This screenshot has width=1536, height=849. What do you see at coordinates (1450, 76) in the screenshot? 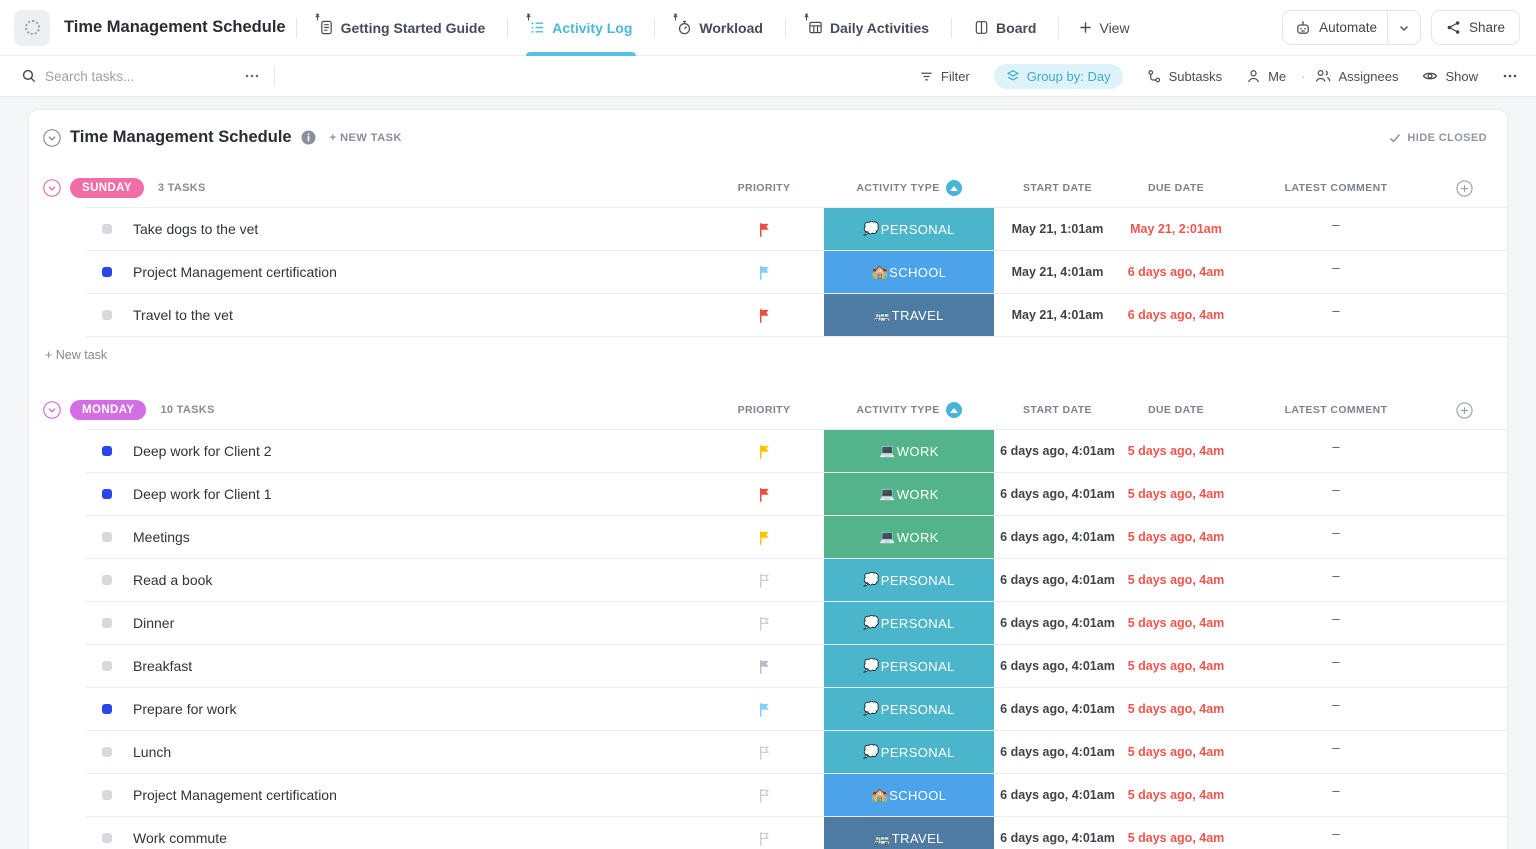
I see `show-button: Show` at bounding box center [1450, 76].